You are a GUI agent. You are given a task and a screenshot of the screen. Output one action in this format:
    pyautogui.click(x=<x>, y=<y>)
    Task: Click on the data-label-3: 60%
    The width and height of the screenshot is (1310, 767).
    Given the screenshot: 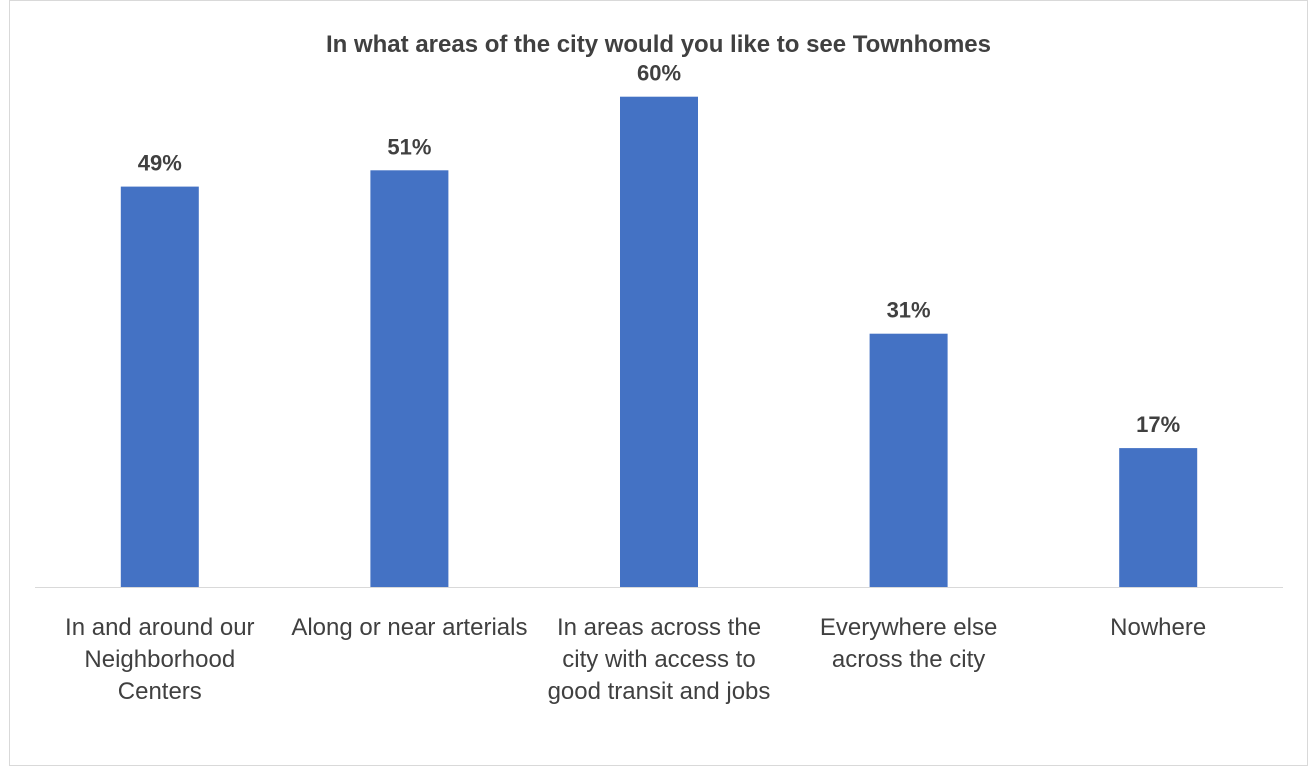 What is the action you would take?
    pyautogui.click(x=659, y=73)
    